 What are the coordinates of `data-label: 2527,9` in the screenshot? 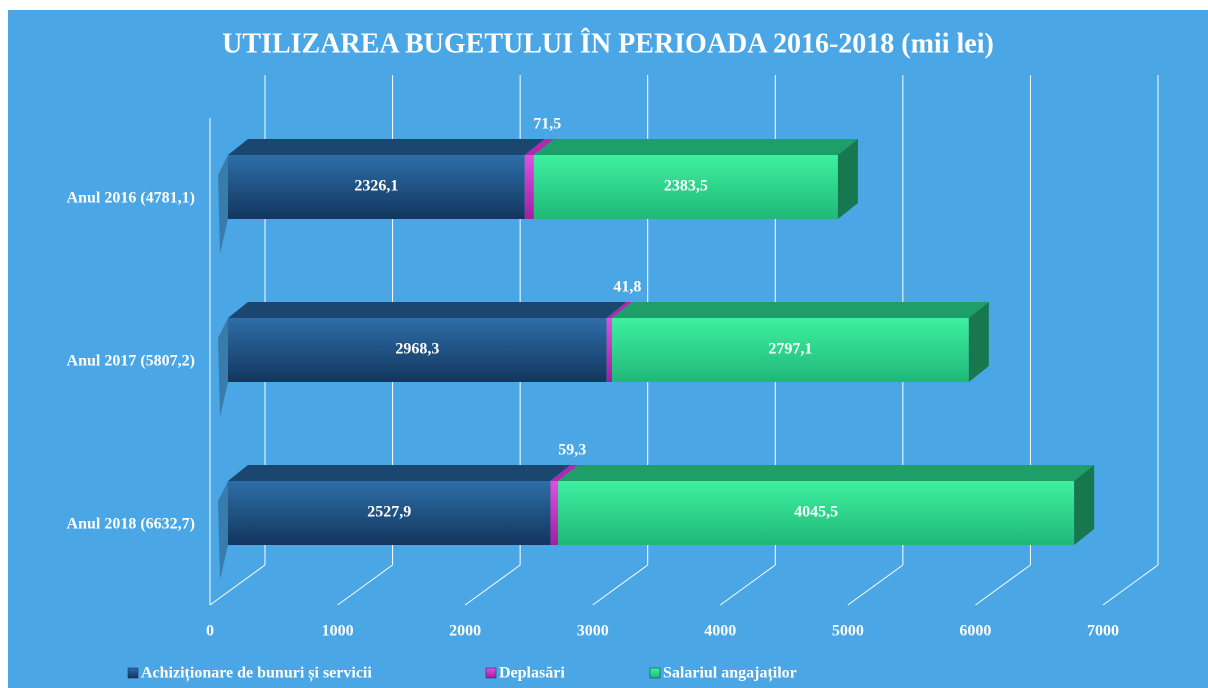 It's located at (389, 512).